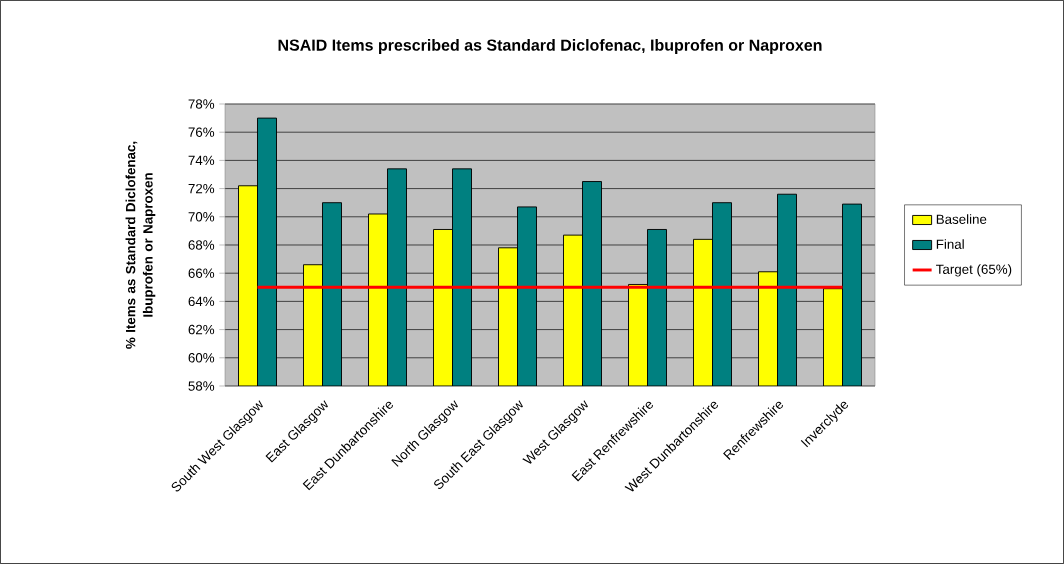 The image size is (1064, 564). Describe the element at coordinates (201, 301) in the screenshot. I see `y-tick-label: 64%` at that location.